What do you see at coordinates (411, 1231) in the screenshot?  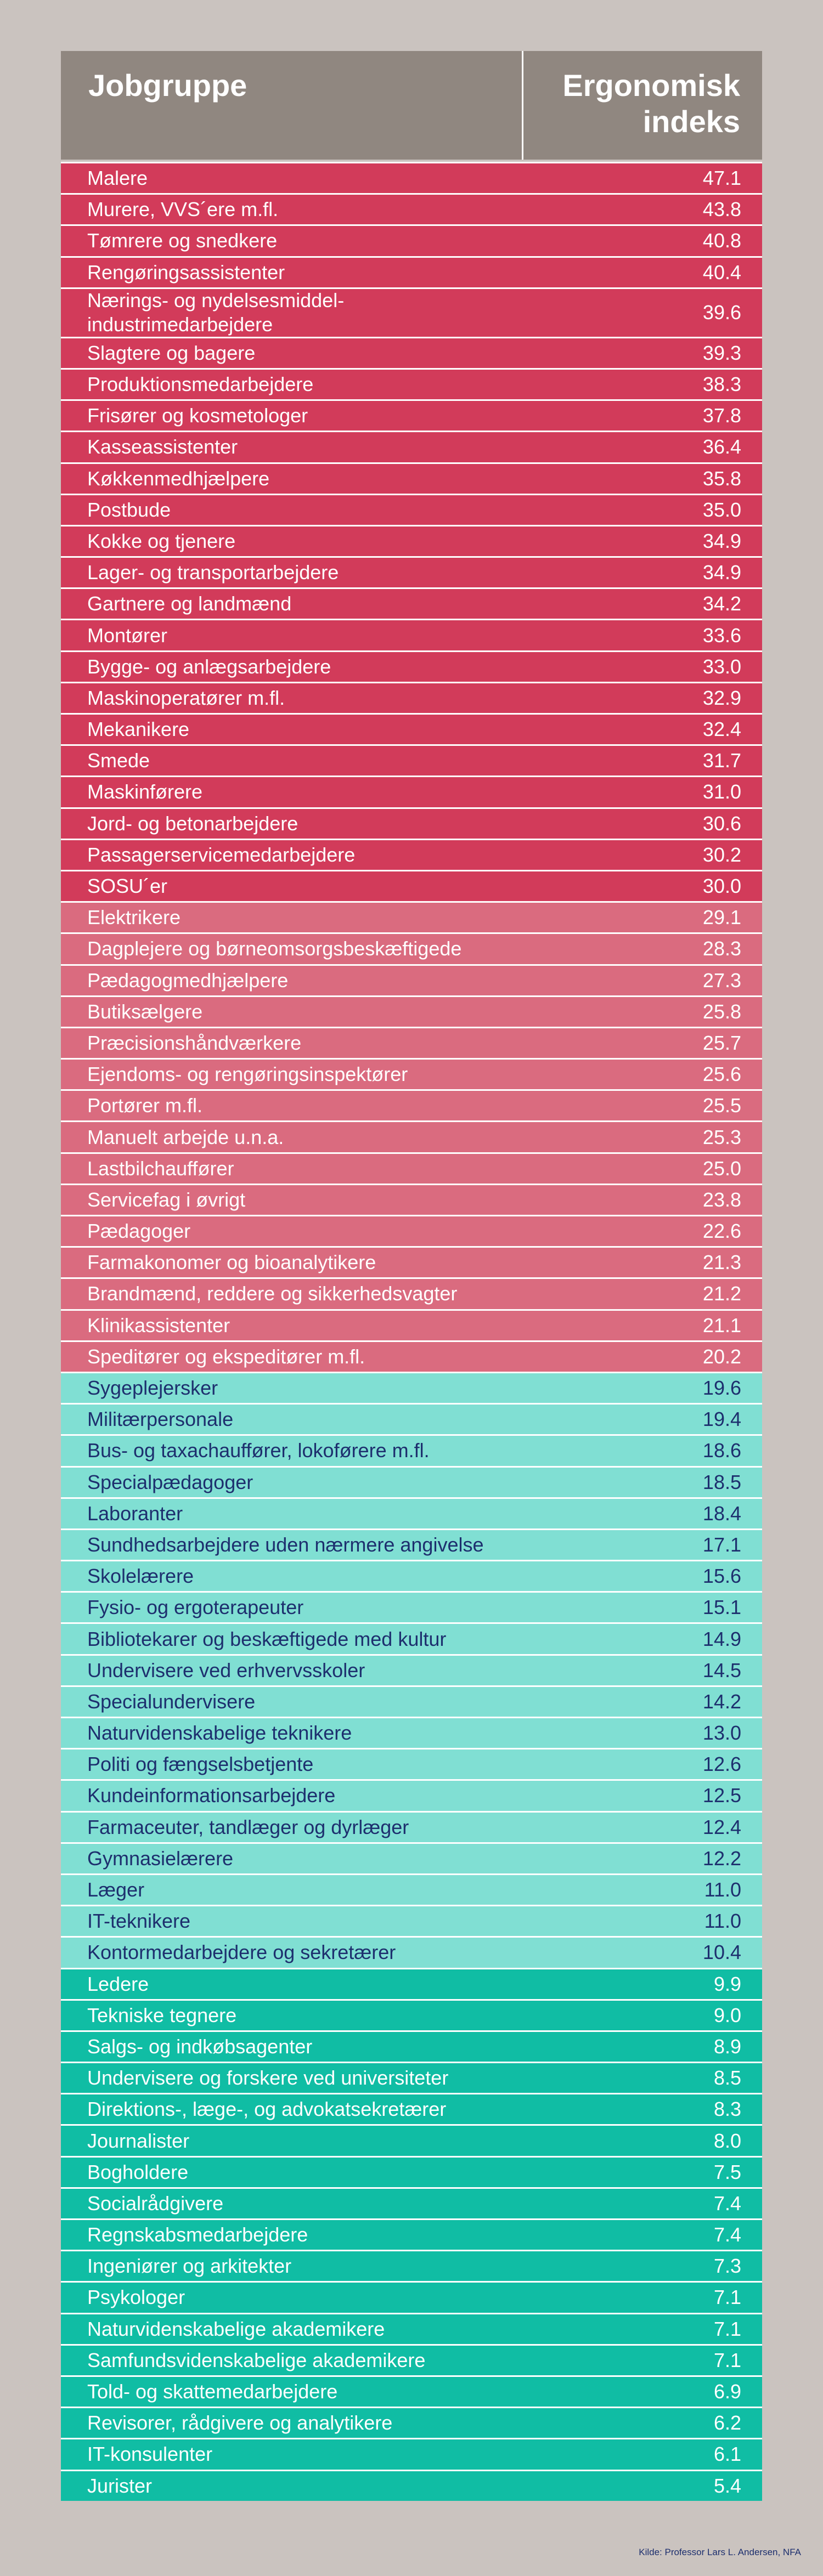 I see `table-row: Pædagoger 22.6` at bounding box center [411, 1231].